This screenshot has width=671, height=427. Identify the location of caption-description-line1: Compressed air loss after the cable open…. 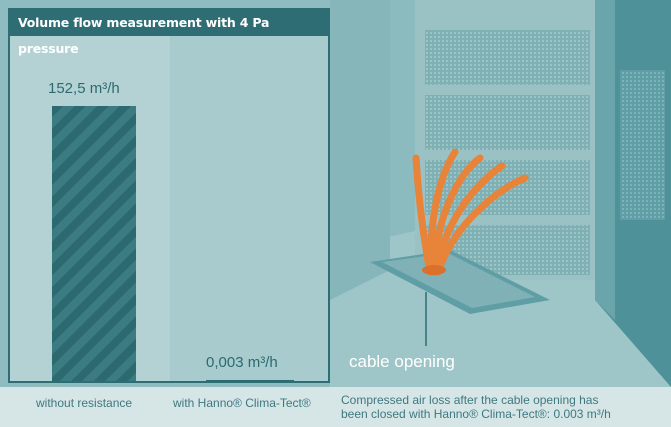
(470, 400).